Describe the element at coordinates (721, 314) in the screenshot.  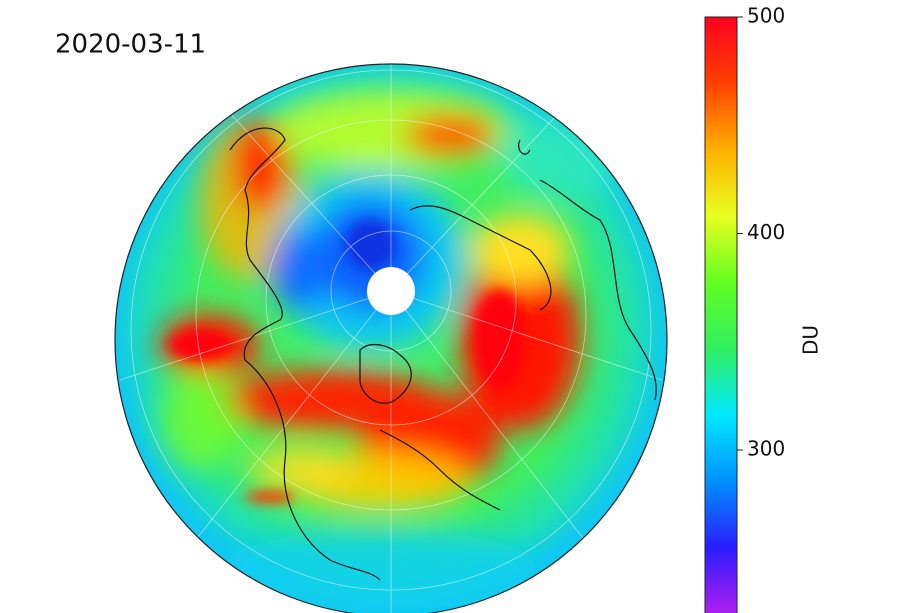
I see `colorbar-fill` at that location.